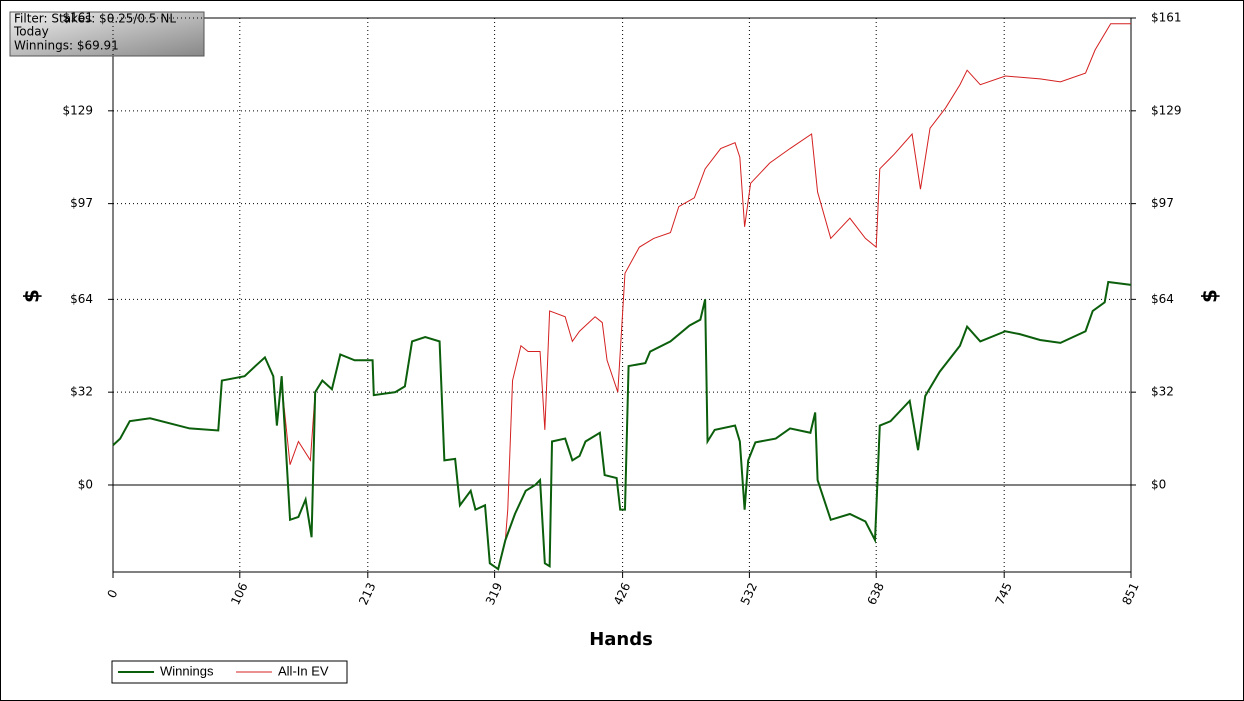 Image resolution: width=1244 pixels, height=701 pixels. Describe the element at coordinates (621, 639) in the screenshot. I see `x-axis-label: Hands` at that location.